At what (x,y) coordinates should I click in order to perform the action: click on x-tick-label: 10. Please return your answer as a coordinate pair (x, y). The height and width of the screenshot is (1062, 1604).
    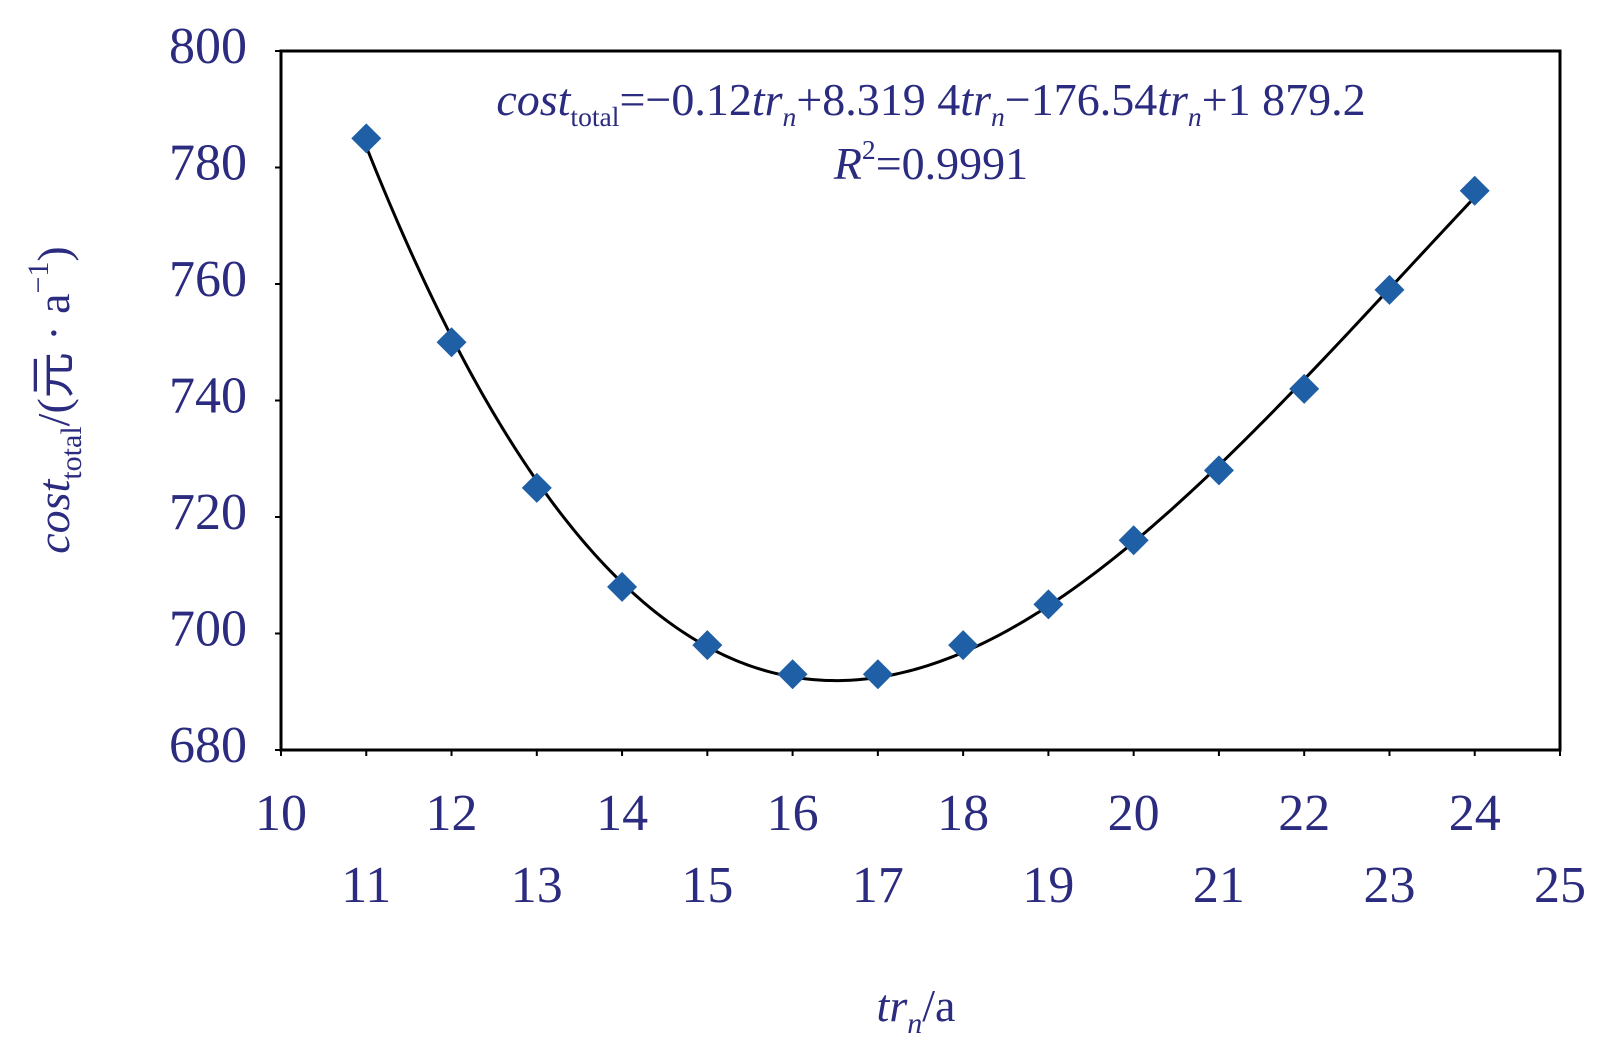
    Looking at the image, I should click on (281, 813).